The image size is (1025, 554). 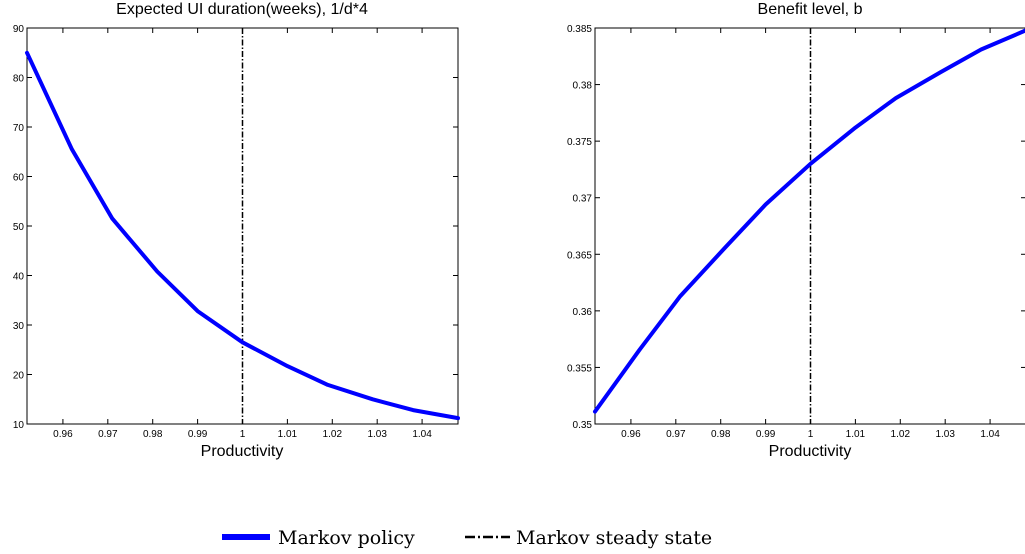 I want to click on y-tick-label: 0.385, so click(x=579, y=29).